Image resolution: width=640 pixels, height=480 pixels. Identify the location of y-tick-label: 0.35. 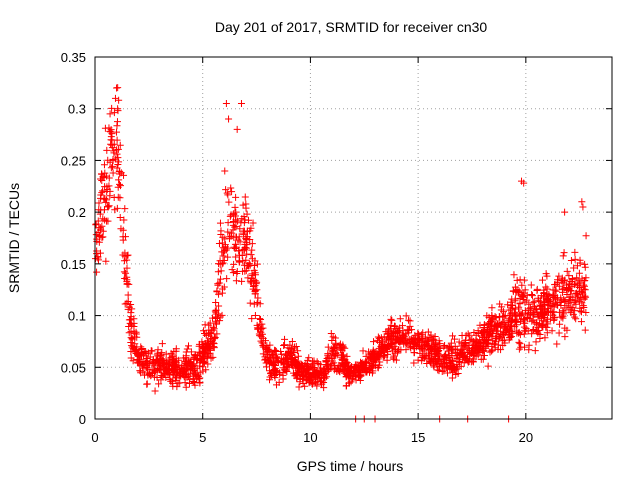
(73, 57).